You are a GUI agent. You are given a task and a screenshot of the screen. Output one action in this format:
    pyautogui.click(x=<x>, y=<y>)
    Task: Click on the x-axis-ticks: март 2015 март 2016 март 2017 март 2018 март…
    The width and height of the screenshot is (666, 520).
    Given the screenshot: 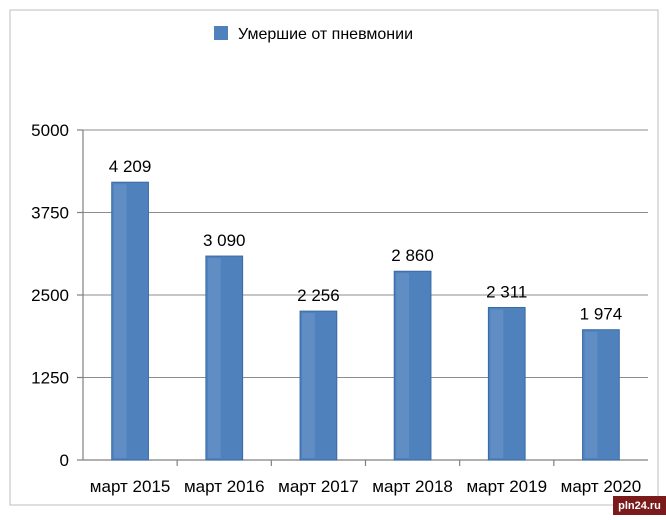 What is the action you would take?
    pyautogui.click(x=365, y=486)
    